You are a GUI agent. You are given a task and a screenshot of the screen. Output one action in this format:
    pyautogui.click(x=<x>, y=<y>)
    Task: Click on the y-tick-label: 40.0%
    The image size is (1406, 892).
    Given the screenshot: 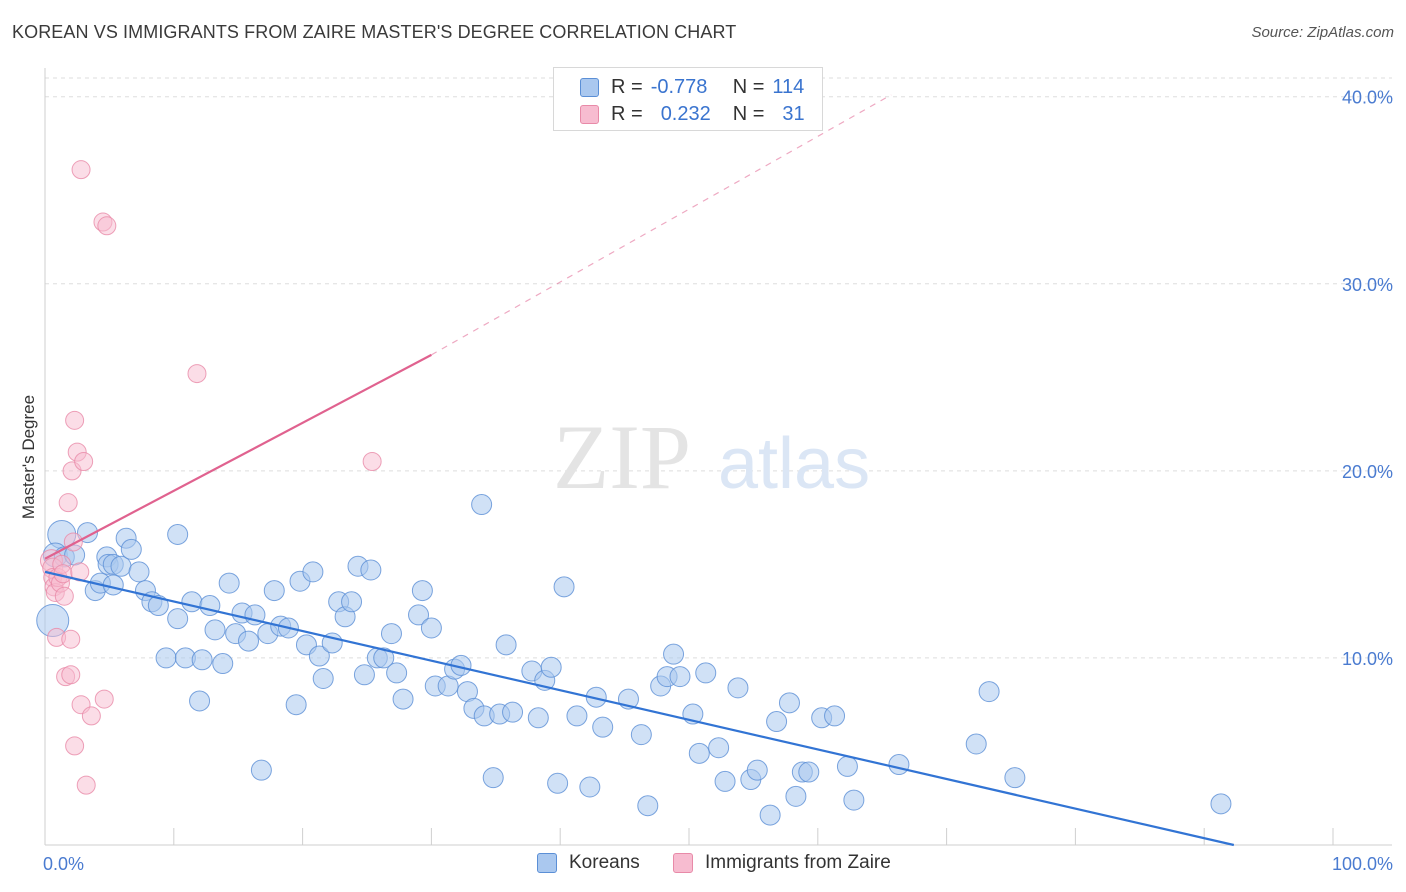 What is the action you would take?
    pyautogui.click(x=1367, y=98)
    